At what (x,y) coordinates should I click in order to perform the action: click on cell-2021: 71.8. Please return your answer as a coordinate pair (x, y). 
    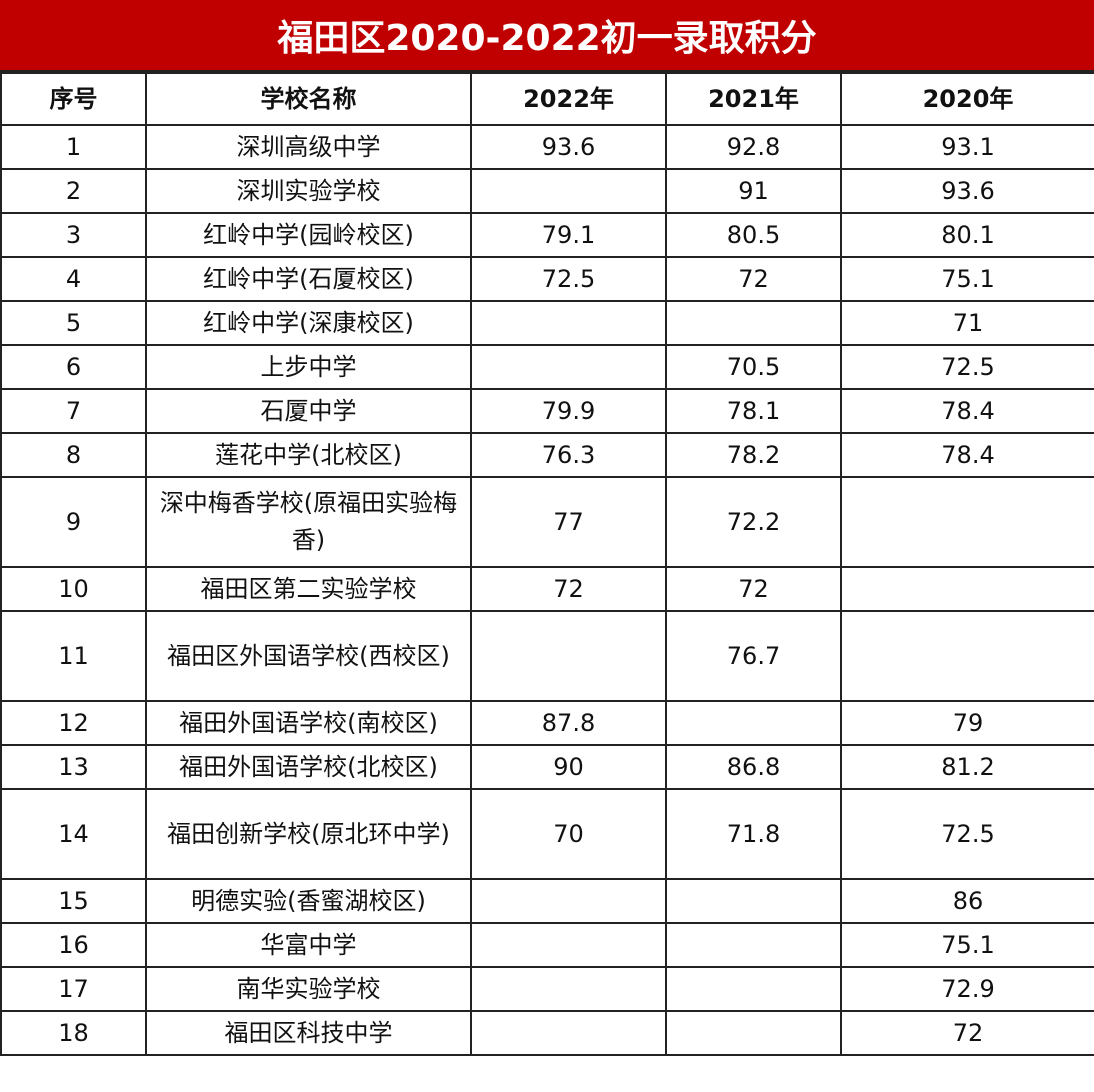
    Looking at the image, I should click on (753, 834).